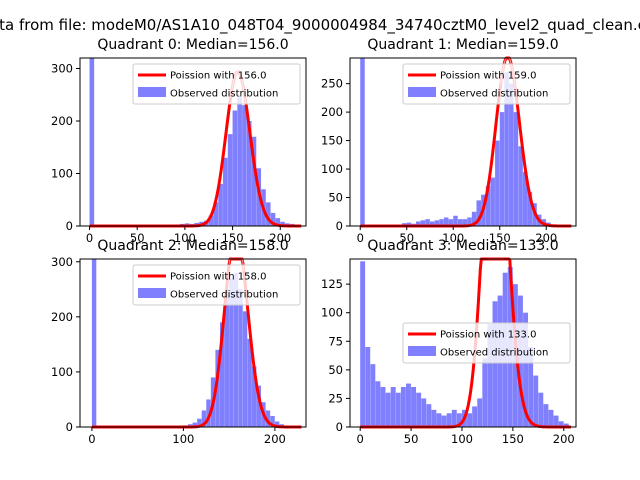 The height and width of the screenshot is (480, 640). What do you see at coordinates (224, 295) in the screenshot?
I see `legend-observed-label: Observed distribution` at bounding box center [224, 295].